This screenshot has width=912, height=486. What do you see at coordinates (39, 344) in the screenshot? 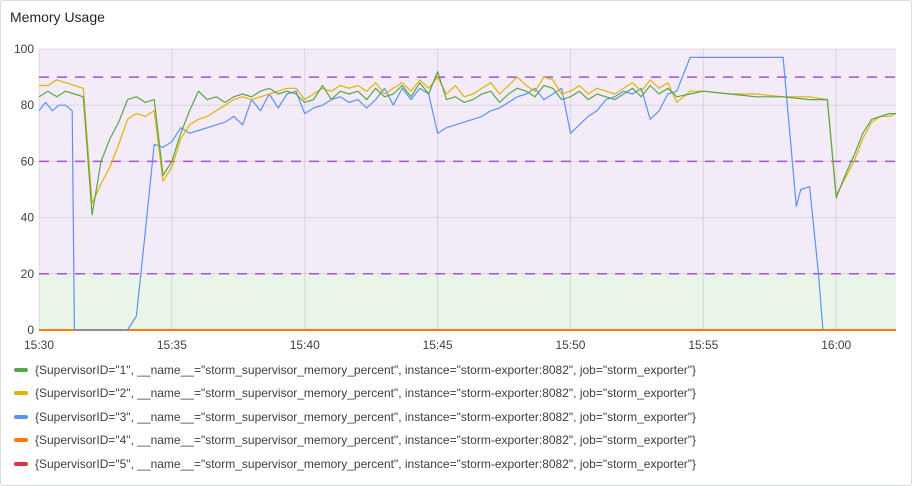
I see `x-tick-label: 15:30` at bounding box center [39, 344].